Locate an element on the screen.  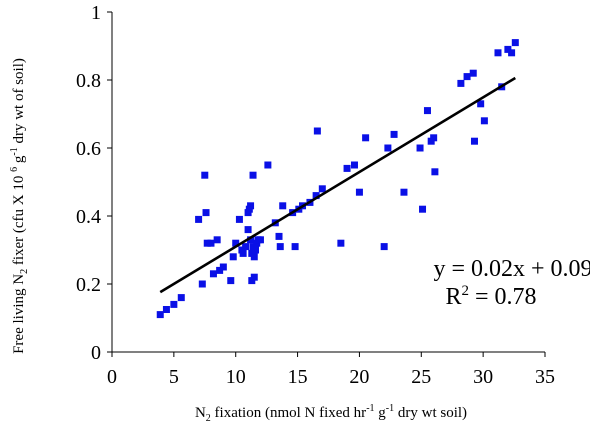
y-tick-label: 0.4 is located at coordinates (88, 217).